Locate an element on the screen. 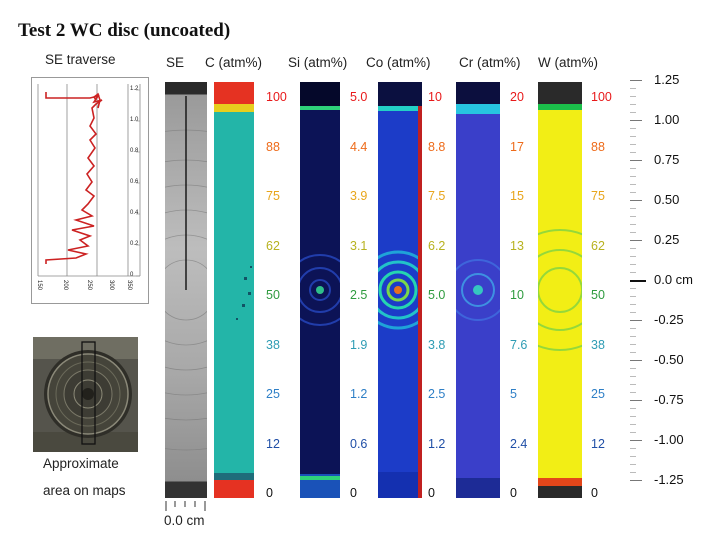 The height and width of the screenshot is (540, 720). axis-label: -0.75 is located at coordinates (669, 399).